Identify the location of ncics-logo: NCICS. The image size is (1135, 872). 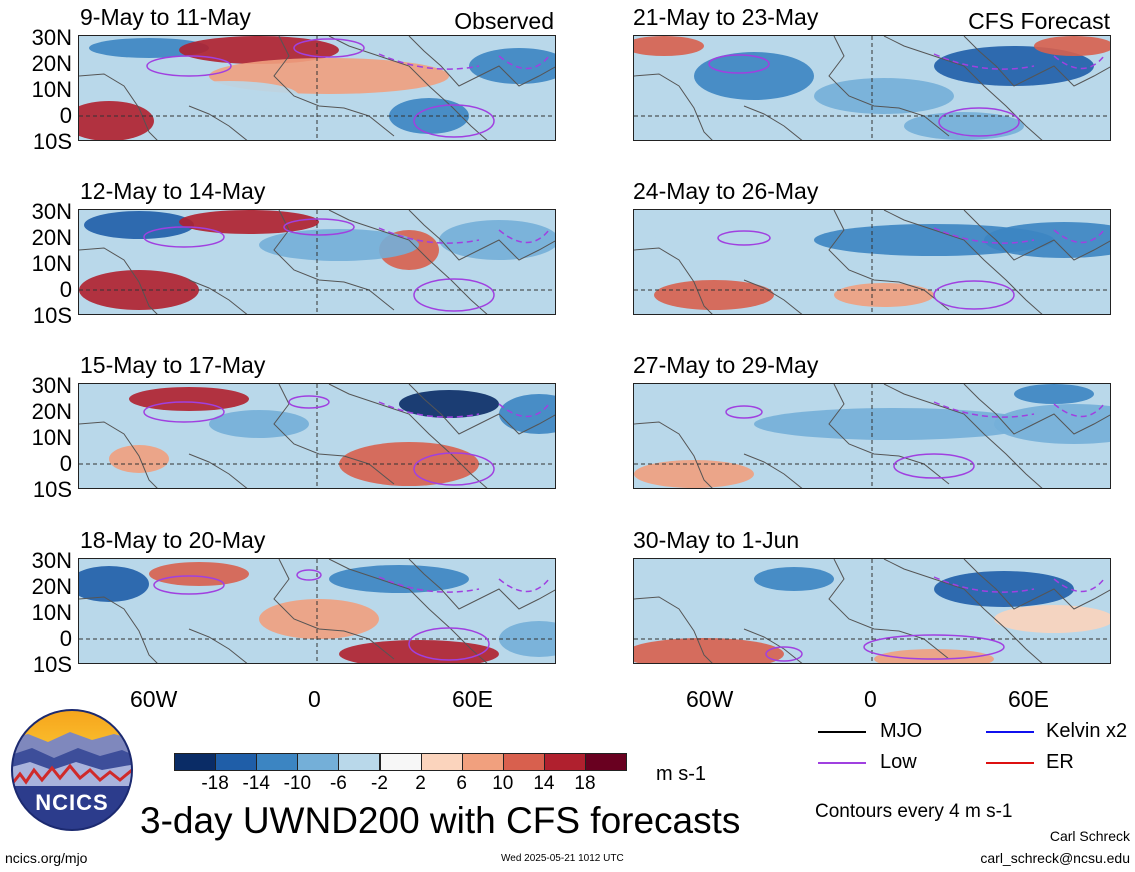
(72, 770).